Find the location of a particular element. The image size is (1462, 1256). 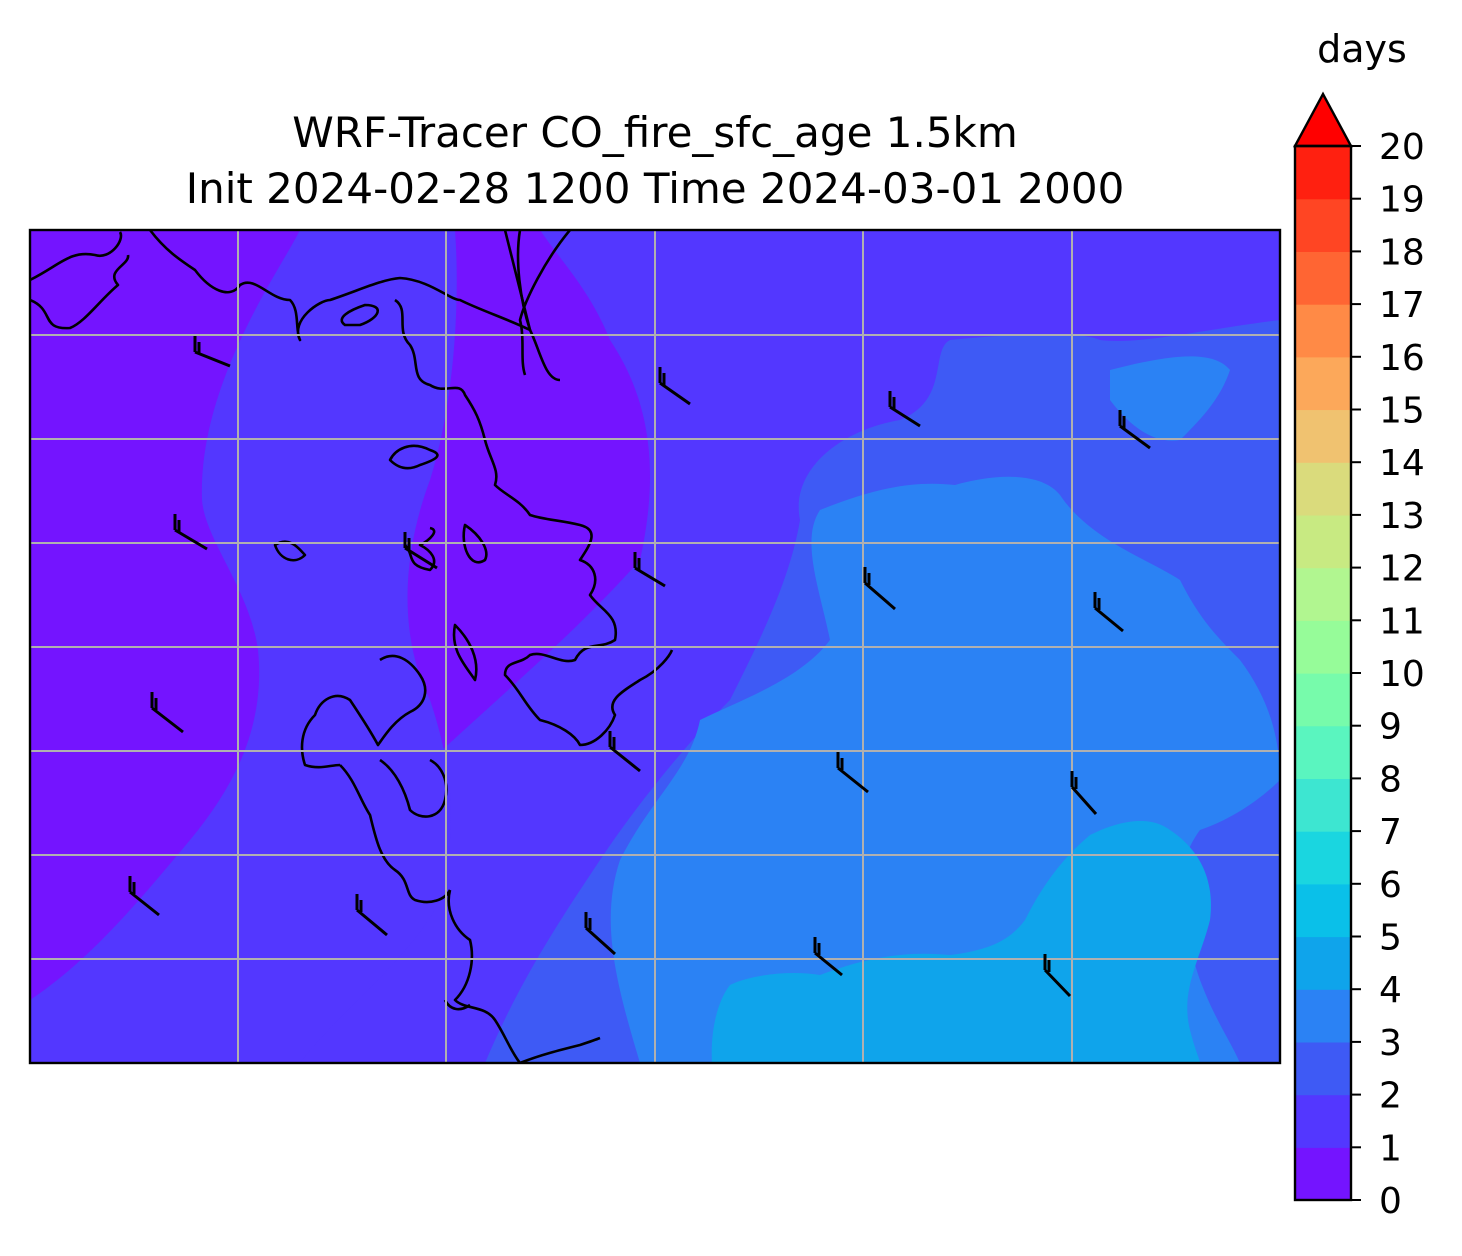

colorbar-tick-label: 0 is located at coordinates (1390, 1201).